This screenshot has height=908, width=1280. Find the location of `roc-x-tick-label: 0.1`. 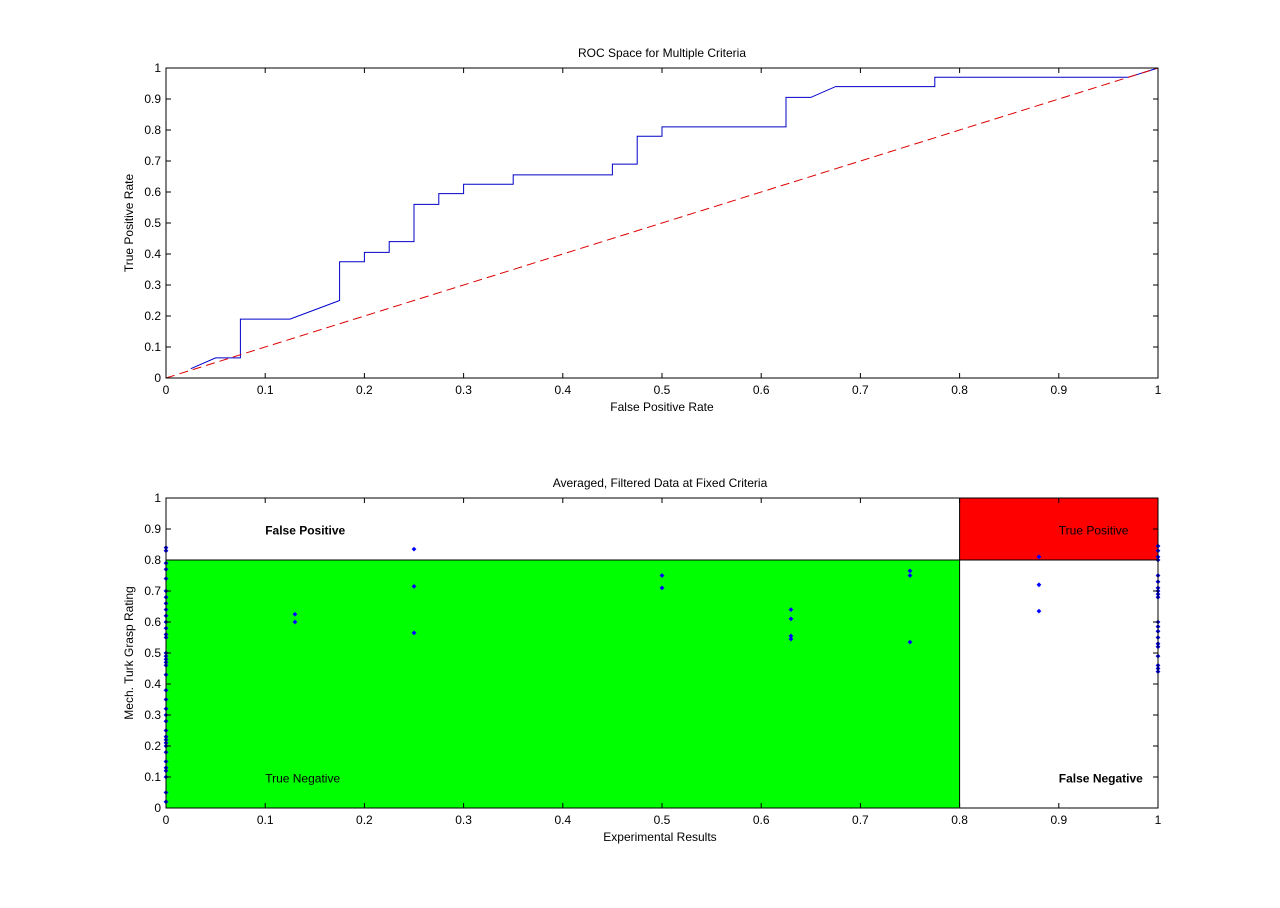

roc-x-tick-label: 0.1 is located at coordinates (265, 390).